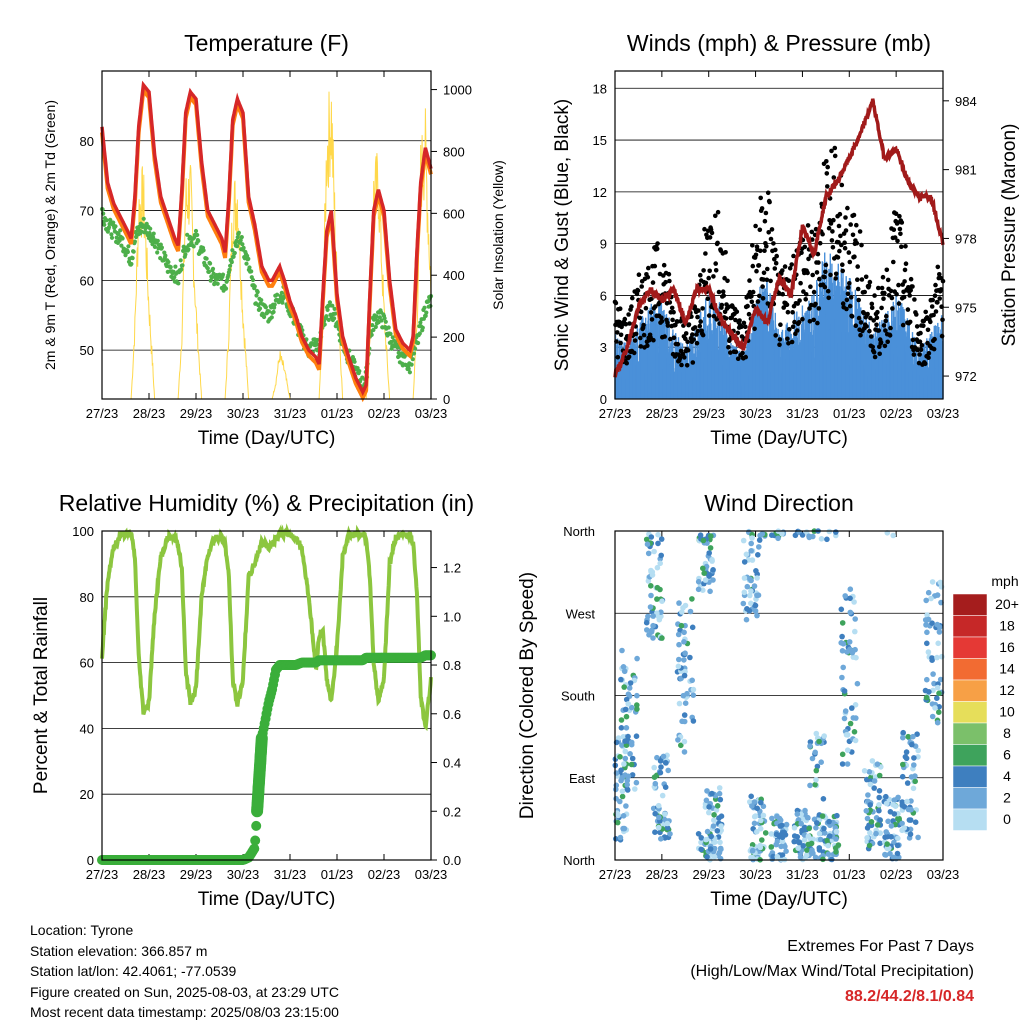 The width and height of the screenshot is (1024, 1024). Describe the element at coordinates (970, 626) in the screenshot. I see `colorbar-swatch` at that location.